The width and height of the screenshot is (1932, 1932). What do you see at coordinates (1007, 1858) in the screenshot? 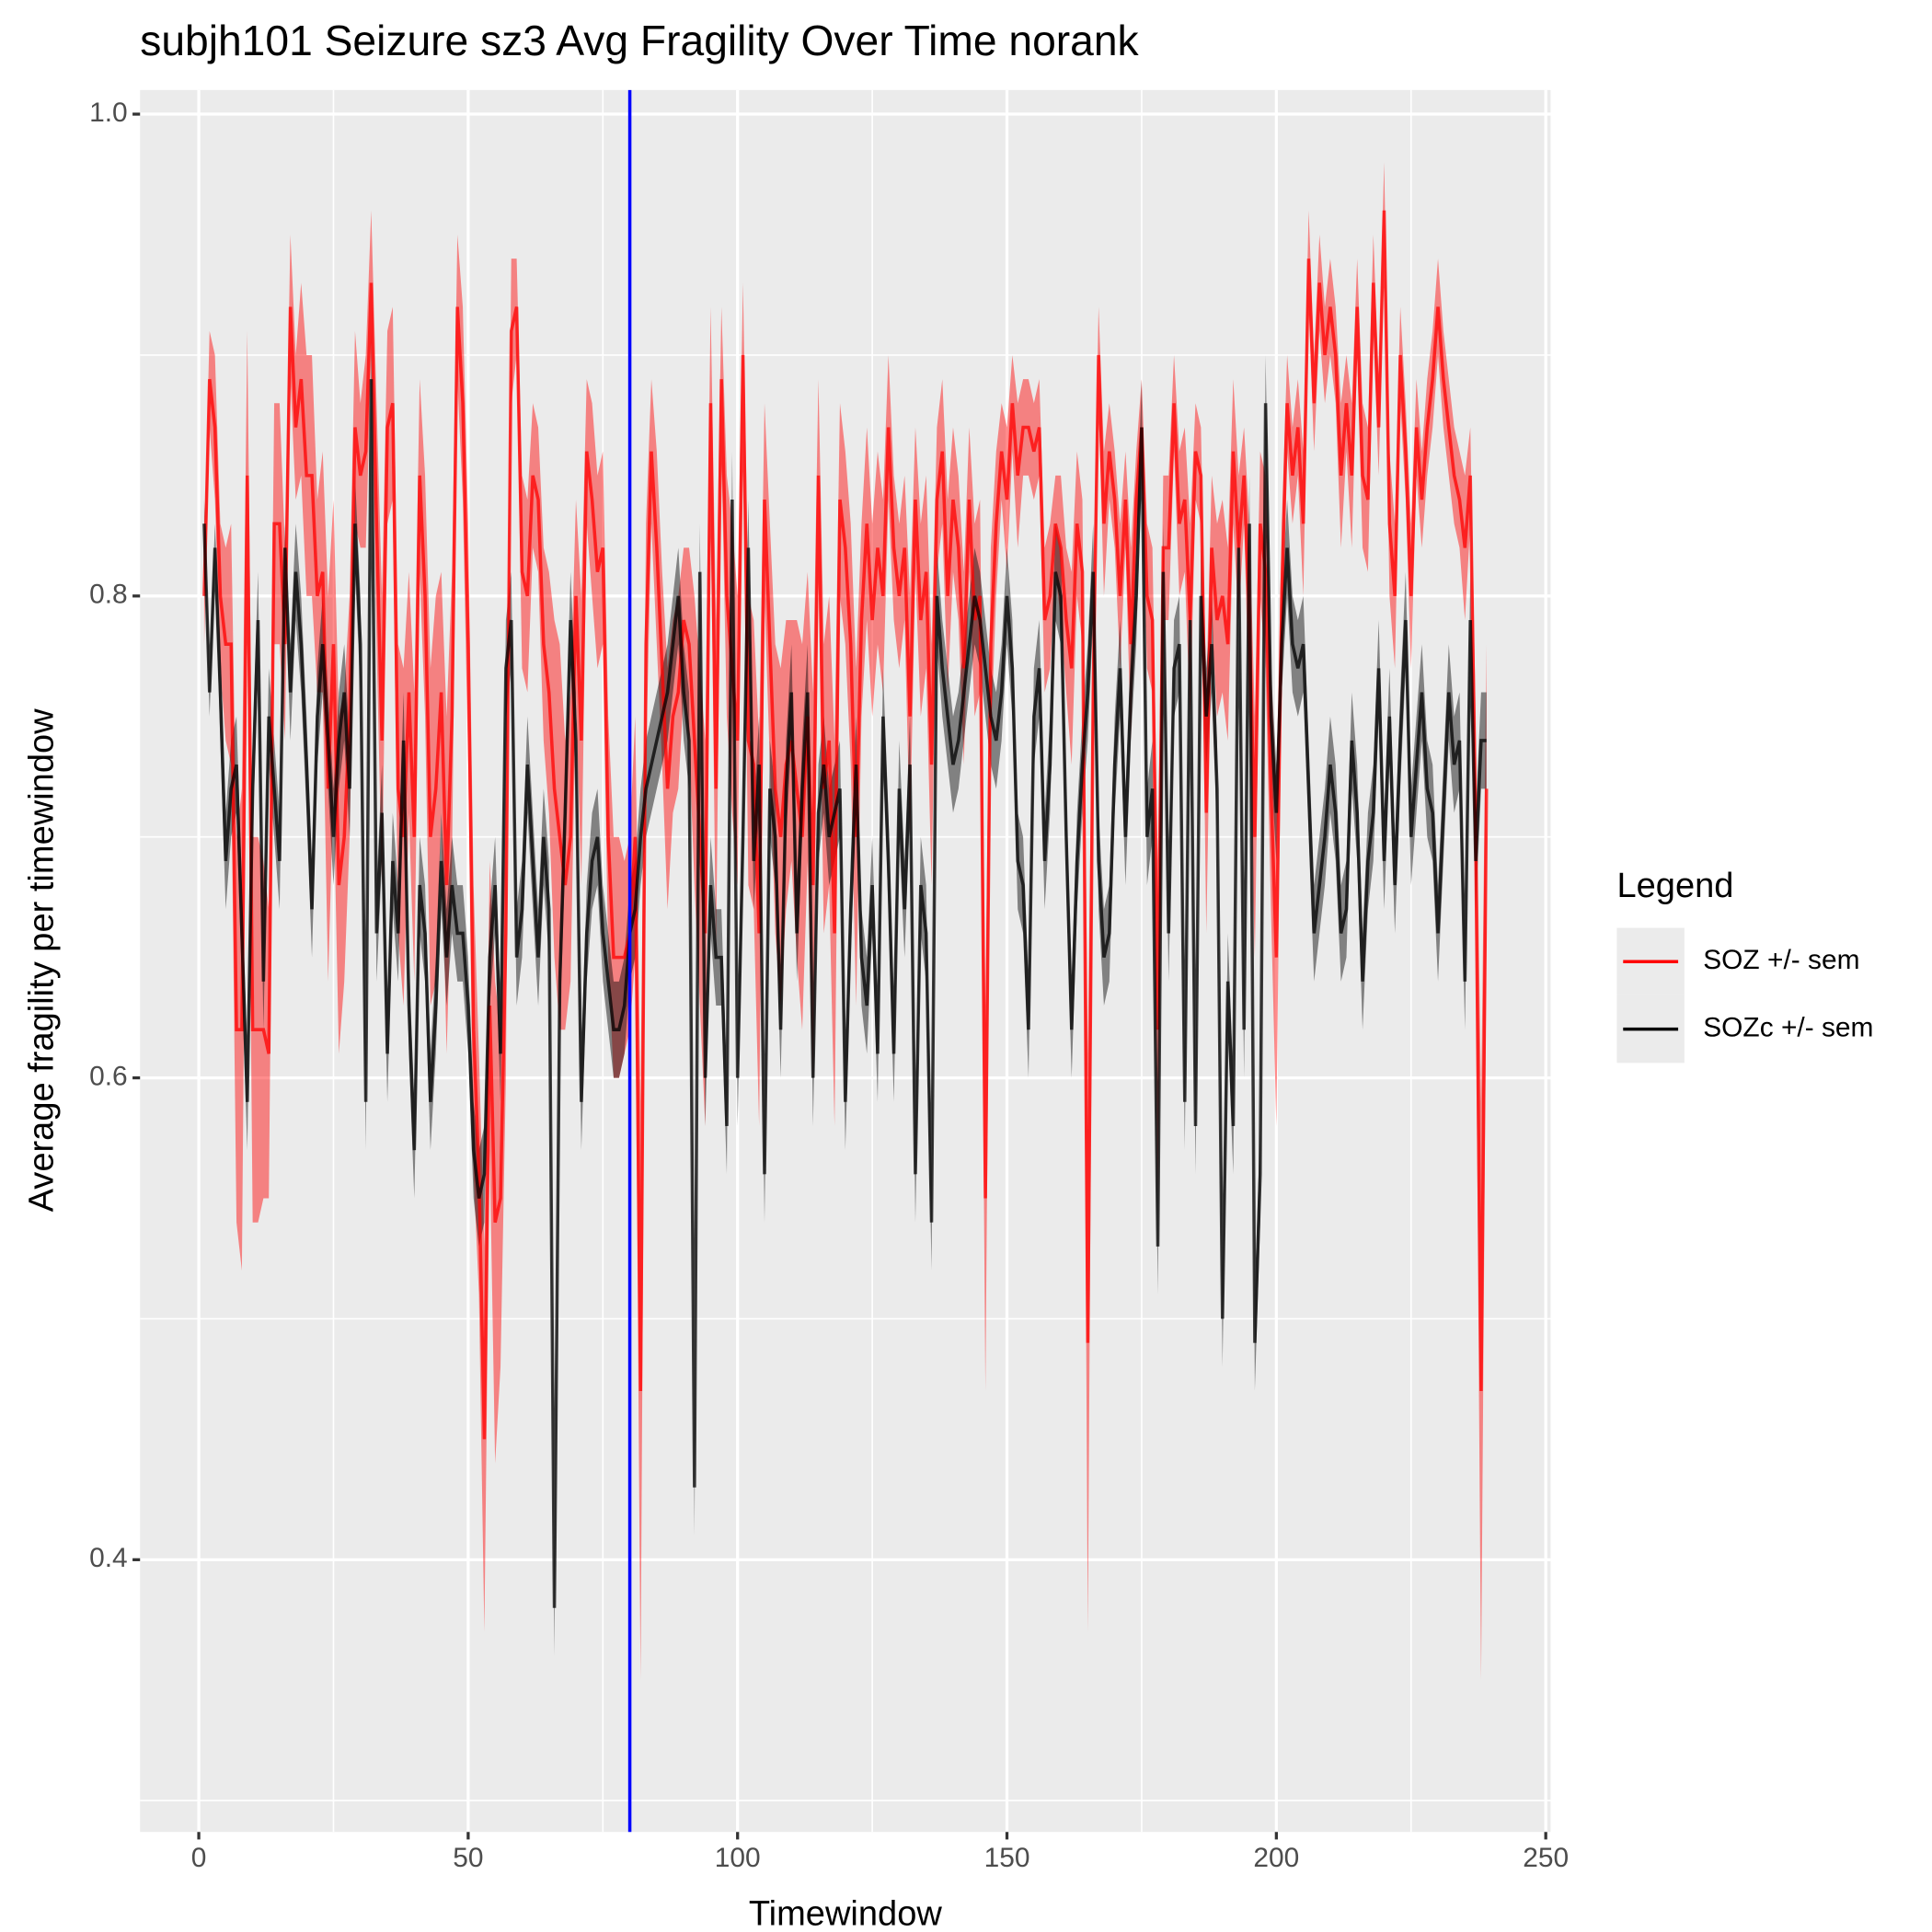
I see `x-tick-label: 150` at bounding box center [1007, 1858].